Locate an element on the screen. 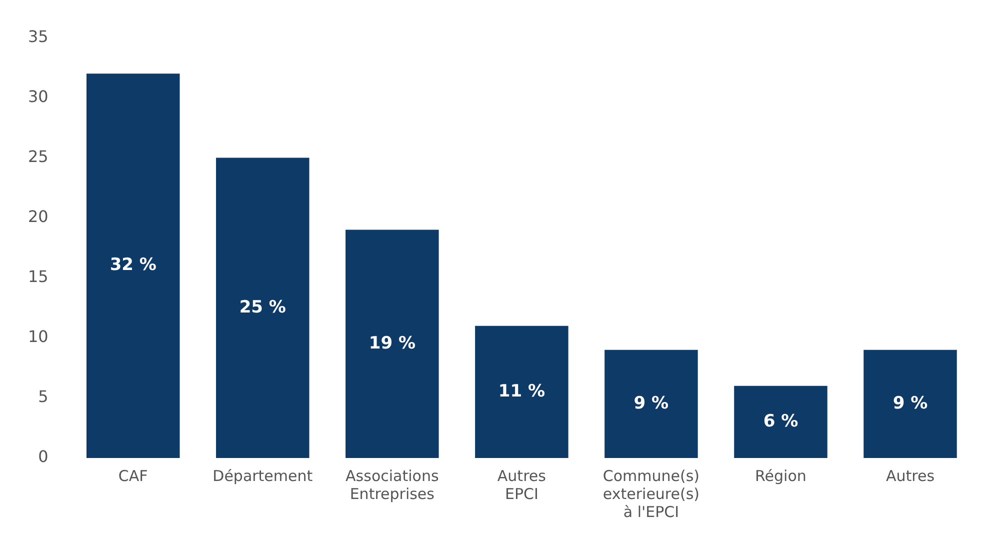 The width and height of the screenshot is (983, 540). data-label: 11 % is located at coordinates (521, 391).